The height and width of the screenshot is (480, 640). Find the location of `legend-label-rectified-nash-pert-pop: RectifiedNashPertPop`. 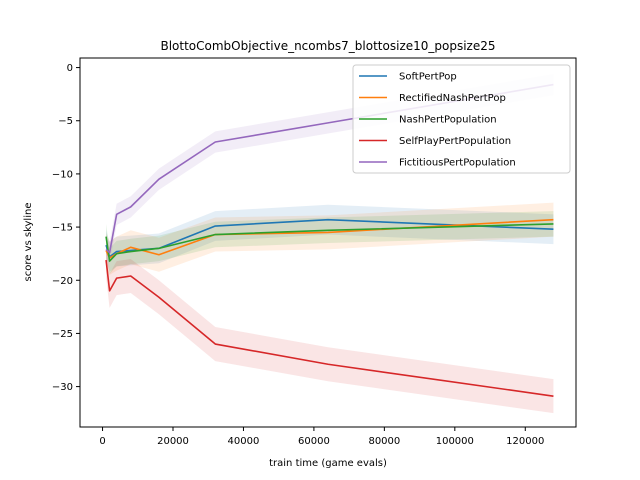

legend-label-rectified-nash-pert-pop: RectifiedNashPertPop is located at coordinates (452, 98).